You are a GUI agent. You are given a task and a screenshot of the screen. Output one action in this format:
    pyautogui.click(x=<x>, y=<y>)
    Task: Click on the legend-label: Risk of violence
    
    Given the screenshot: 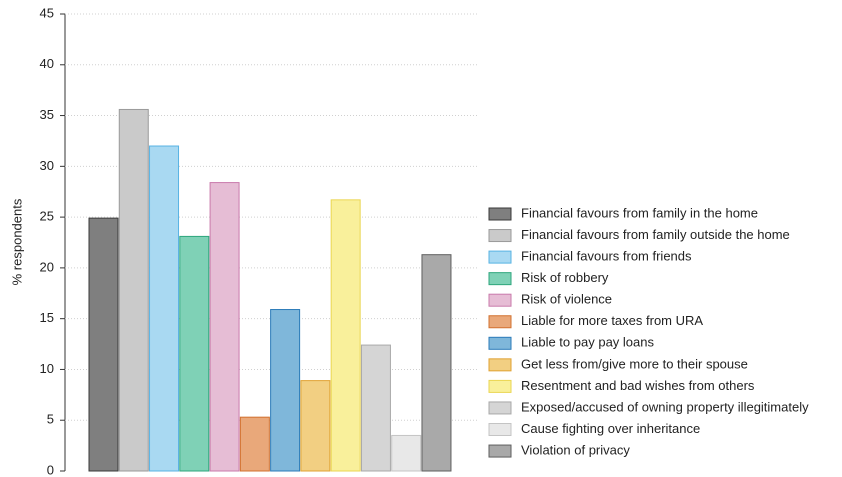 What is the action you would take?
    pyautogui.click(x=566, y=299)
    